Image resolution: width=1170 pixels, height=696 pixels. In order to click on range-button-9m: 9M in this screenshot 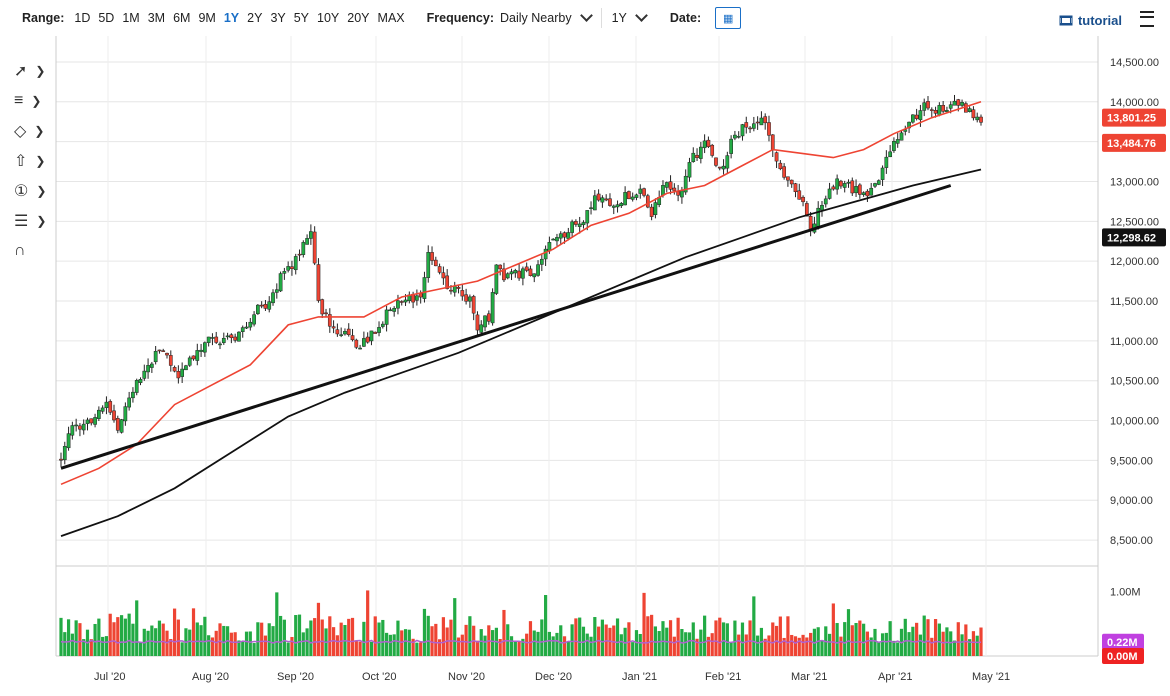, I will do `click(207, 18)`.